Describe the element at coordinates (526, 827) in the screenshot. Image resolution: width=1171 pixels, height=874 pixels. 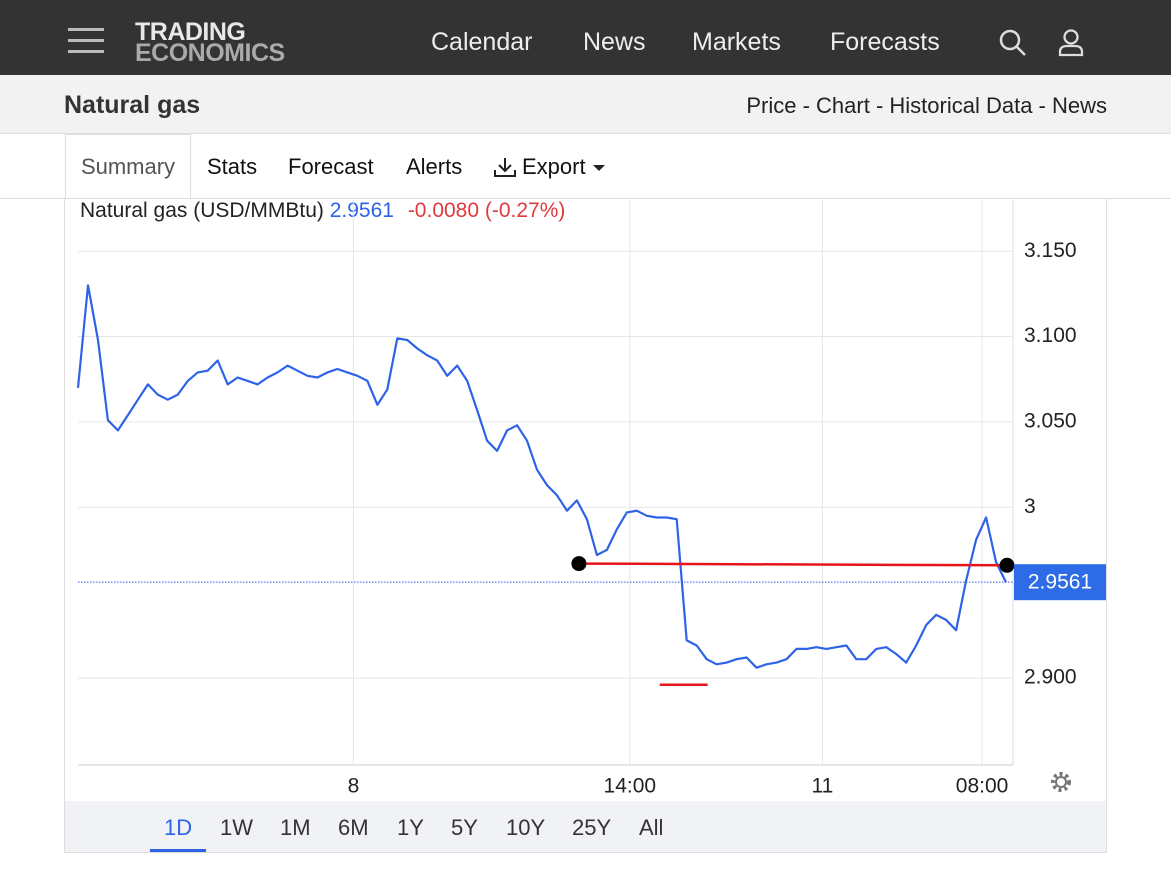
I see `range-button: 10Y` at that location.